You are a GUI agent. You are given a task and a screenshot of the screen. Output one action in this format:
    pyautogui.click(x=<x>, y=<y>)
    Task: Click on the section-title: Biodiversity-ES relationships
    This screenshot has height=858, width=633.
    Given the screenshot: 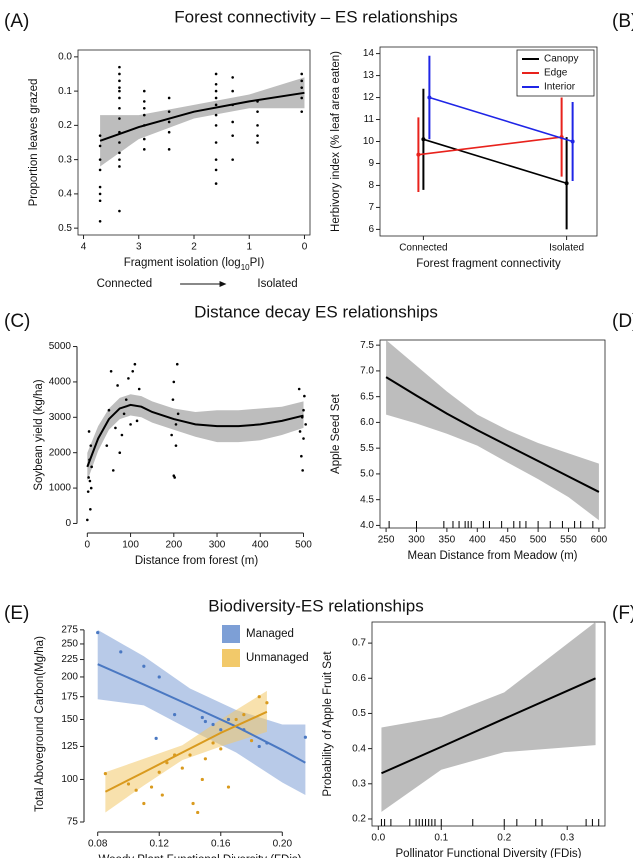 What is the action you would take?
    pyautogui.click(x=315, y=605)
    